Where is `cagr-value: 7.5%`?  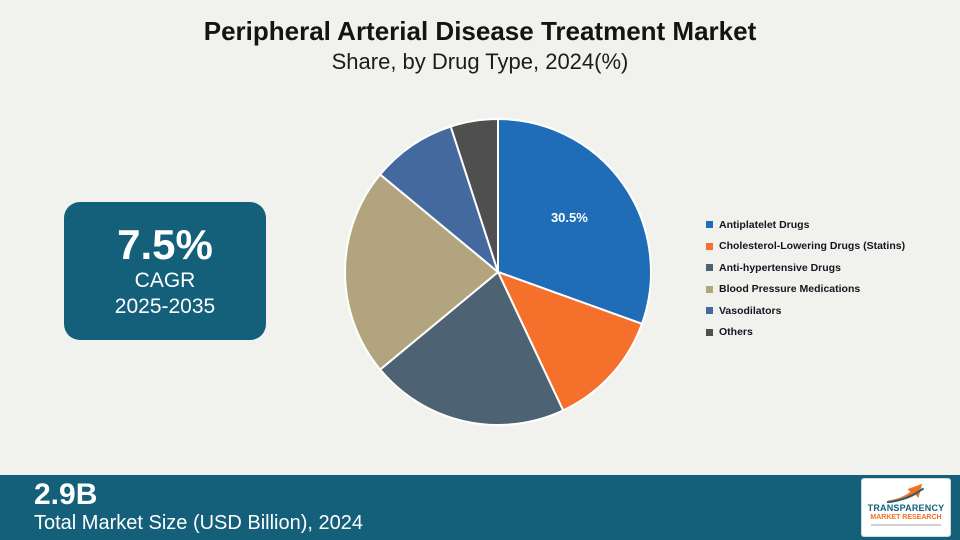 cagr-value: 7.5% is located at coordinates (165, 244).